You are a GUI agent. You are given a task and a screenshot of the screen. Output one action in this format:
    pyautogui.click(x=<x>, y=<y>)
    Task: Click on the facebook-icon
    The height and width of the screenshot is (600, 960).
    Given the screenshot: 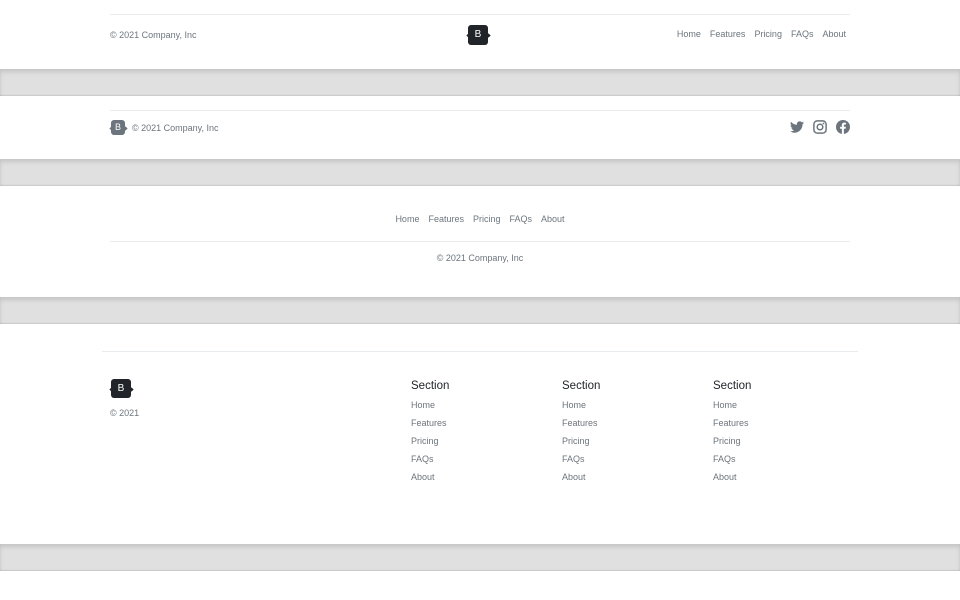 What is the action you would take?
    pyautogui.click(x=843, y=127)
    